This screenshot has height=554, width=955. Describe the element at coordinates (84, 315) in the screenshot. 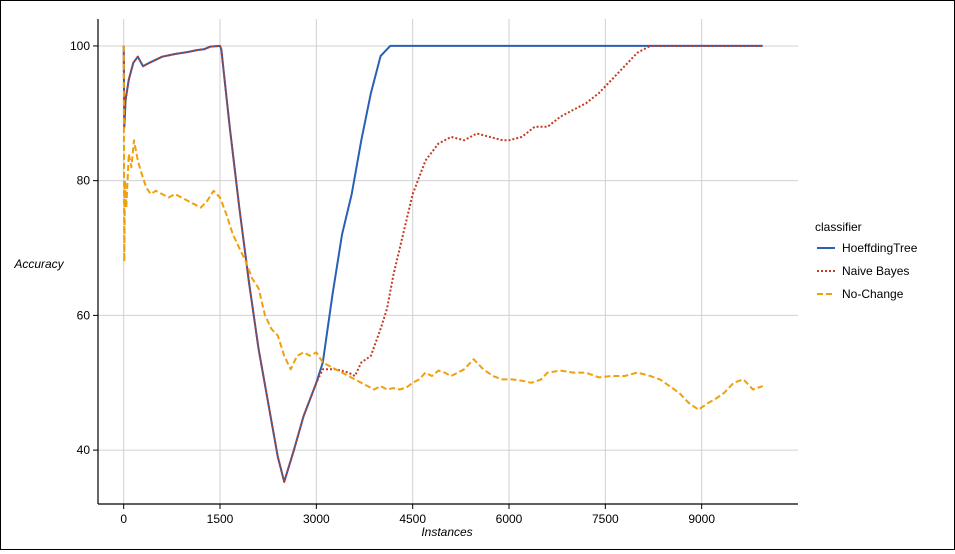

I see `y-tick-label: 60` at that location.